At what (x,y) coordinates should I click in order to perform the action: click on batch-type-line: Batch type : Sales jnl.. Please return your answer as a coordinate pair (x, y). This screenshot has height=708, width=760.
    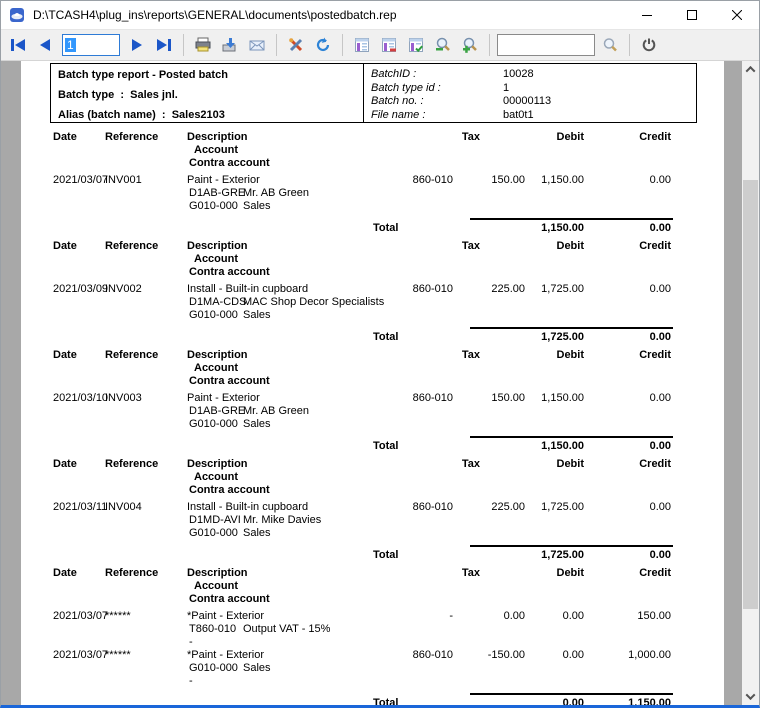
    Looking at the image, I should click on (118, 95).